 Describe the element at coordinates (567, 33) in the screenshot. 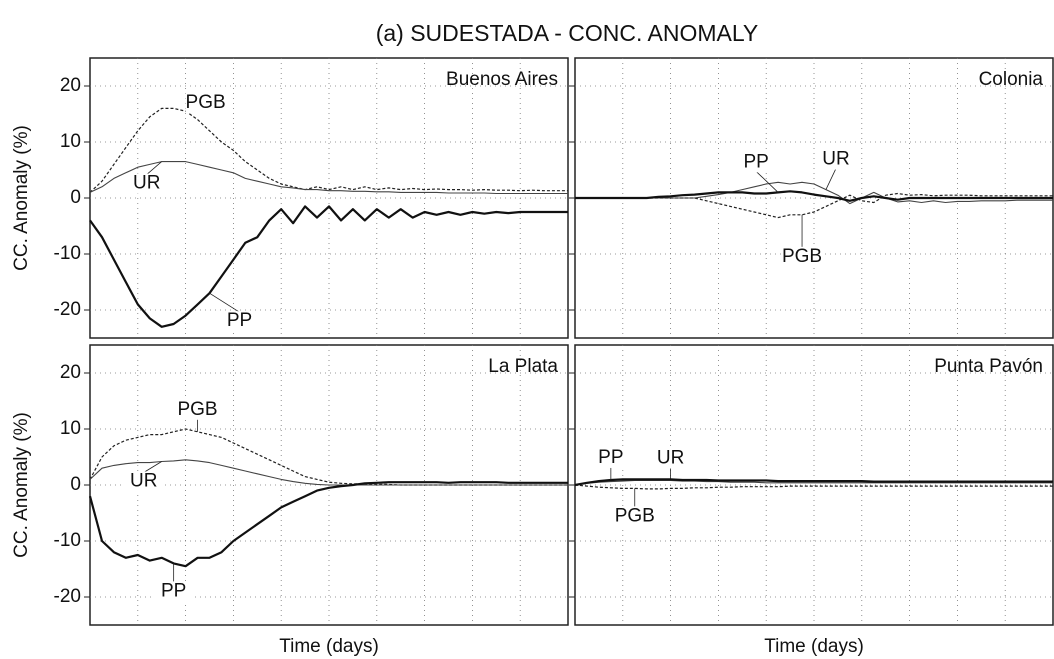

I see `figure-title: (a) SUDESTADA - CONC. ANOMALY` at that location.